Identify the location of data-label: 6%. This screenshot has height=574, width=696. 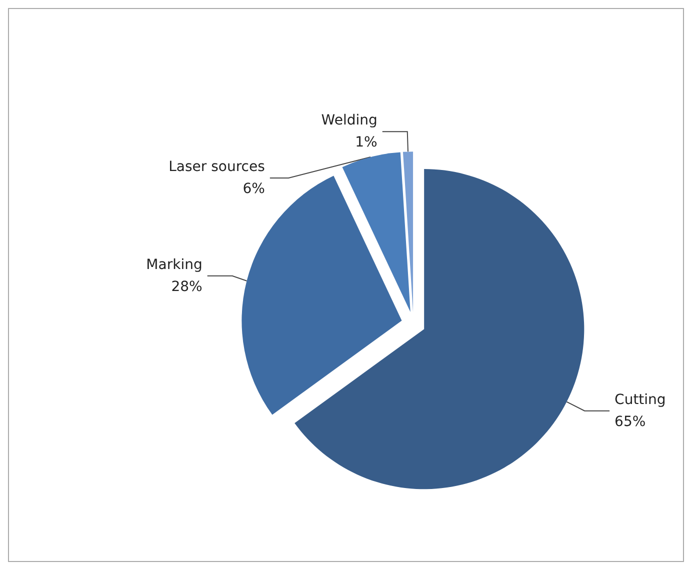
(253, 189).